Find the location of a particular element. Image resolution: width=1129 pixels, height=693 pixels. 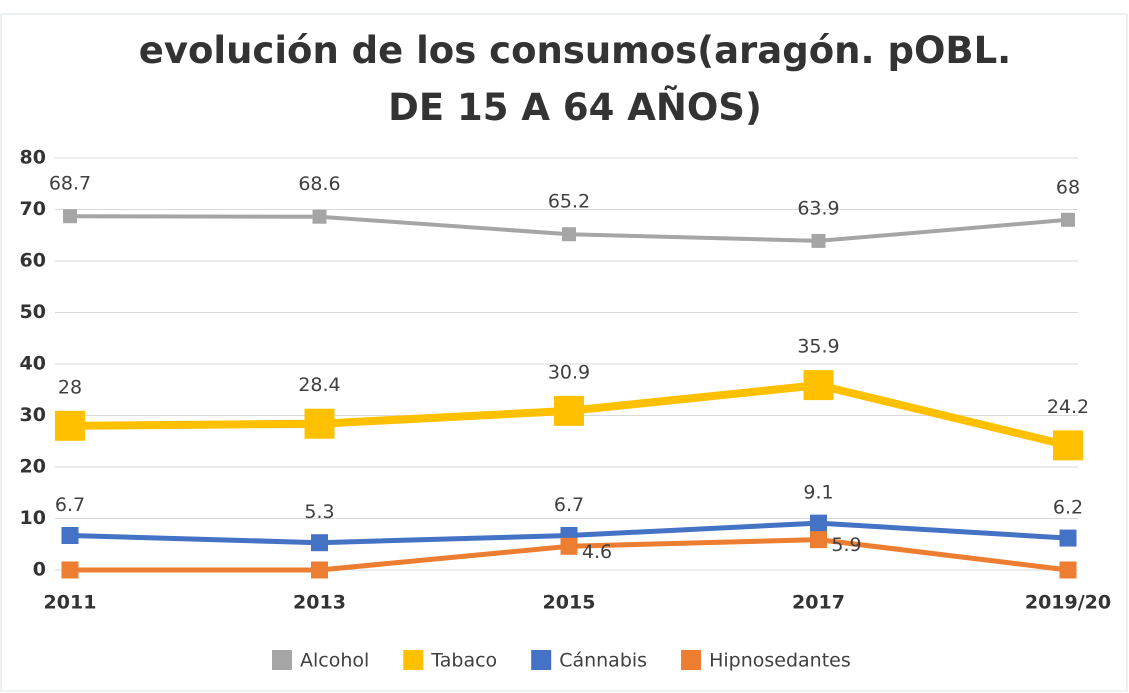

y-tick-label: 10 is located at coordinates (33, 518).